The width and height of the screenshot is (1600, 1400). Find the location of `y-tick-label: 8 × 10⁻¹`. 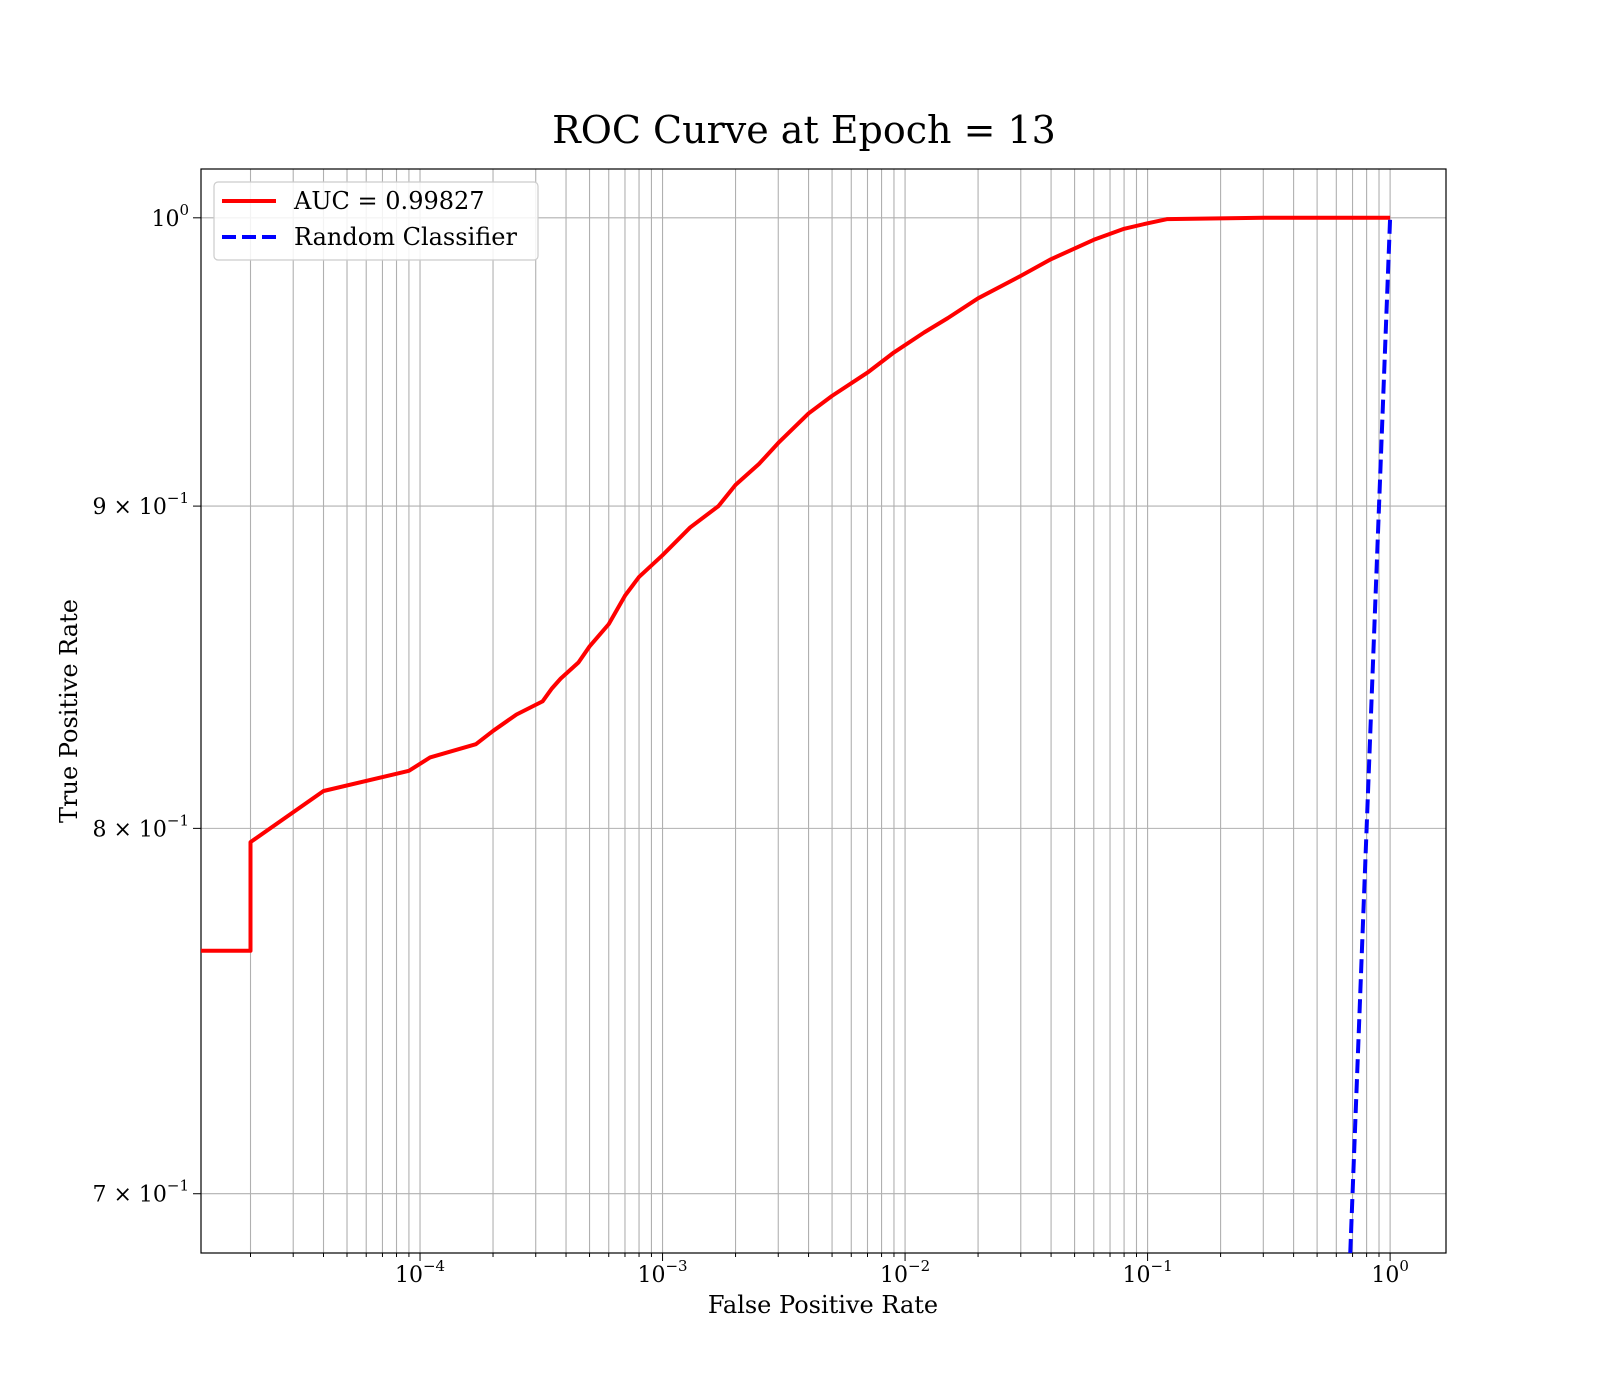

y-tick-label: 8 × 10⁻¹ is located at coordinates (140, 826).